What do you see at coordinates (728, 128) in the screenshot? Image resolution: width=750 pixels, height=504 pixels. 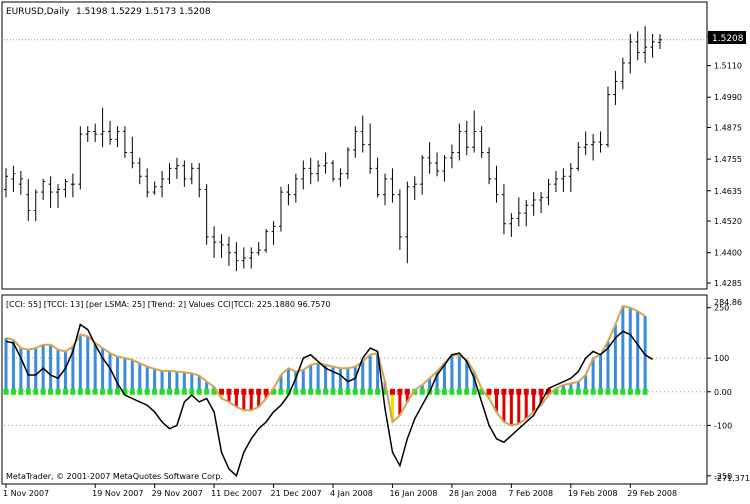 I see `price-axis-label: 1.4875` at bounding box center [728, 128].